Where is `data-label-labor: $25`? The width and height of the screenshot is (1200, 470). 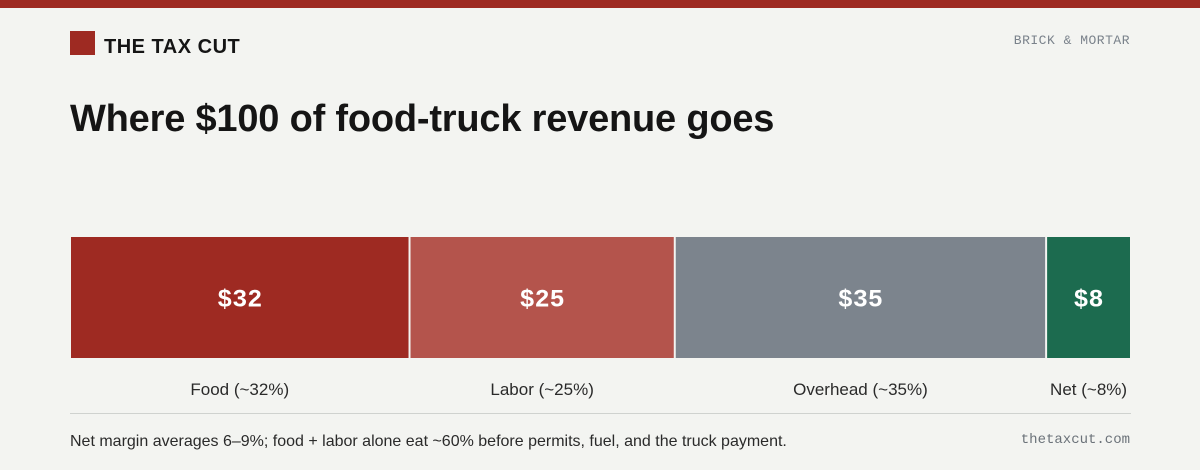 data-label-labor: $25 is located at coordinates (542, 300).